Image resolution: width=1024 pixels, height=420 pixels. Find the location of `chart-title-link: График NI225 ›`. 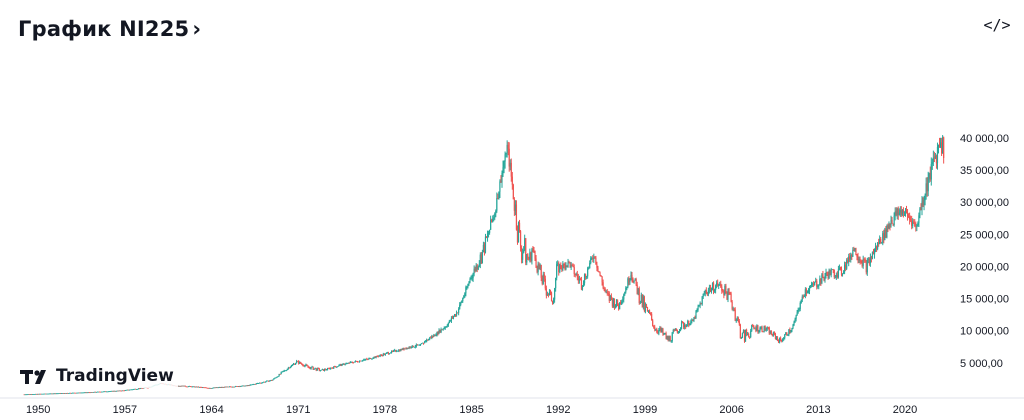

chart-title-link: График NI225 › is located at coordinates (109, 29).